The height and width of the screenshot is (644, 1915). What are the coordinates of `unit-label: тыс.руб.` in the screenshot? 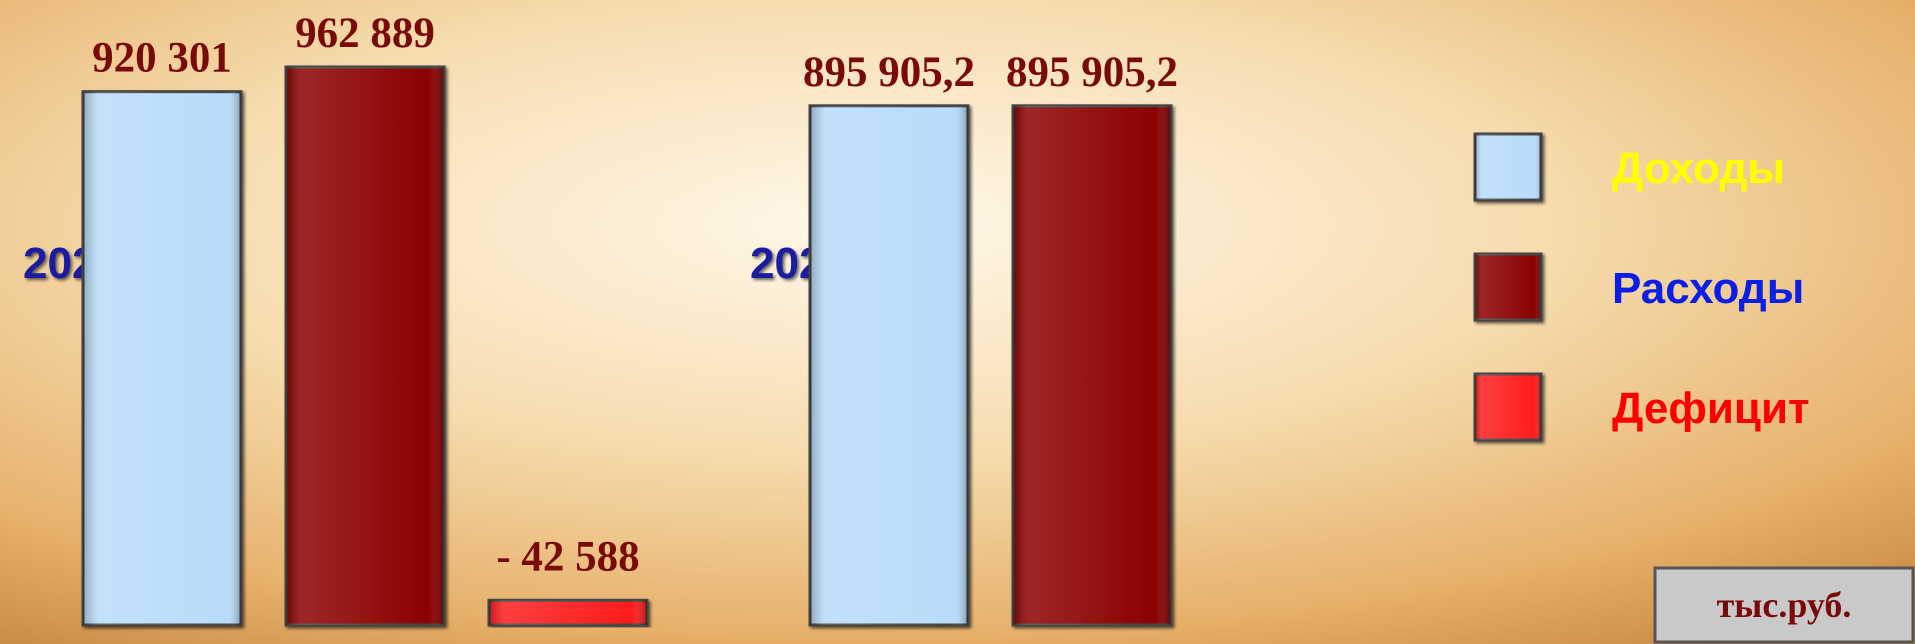 It's located at (1784, 605).